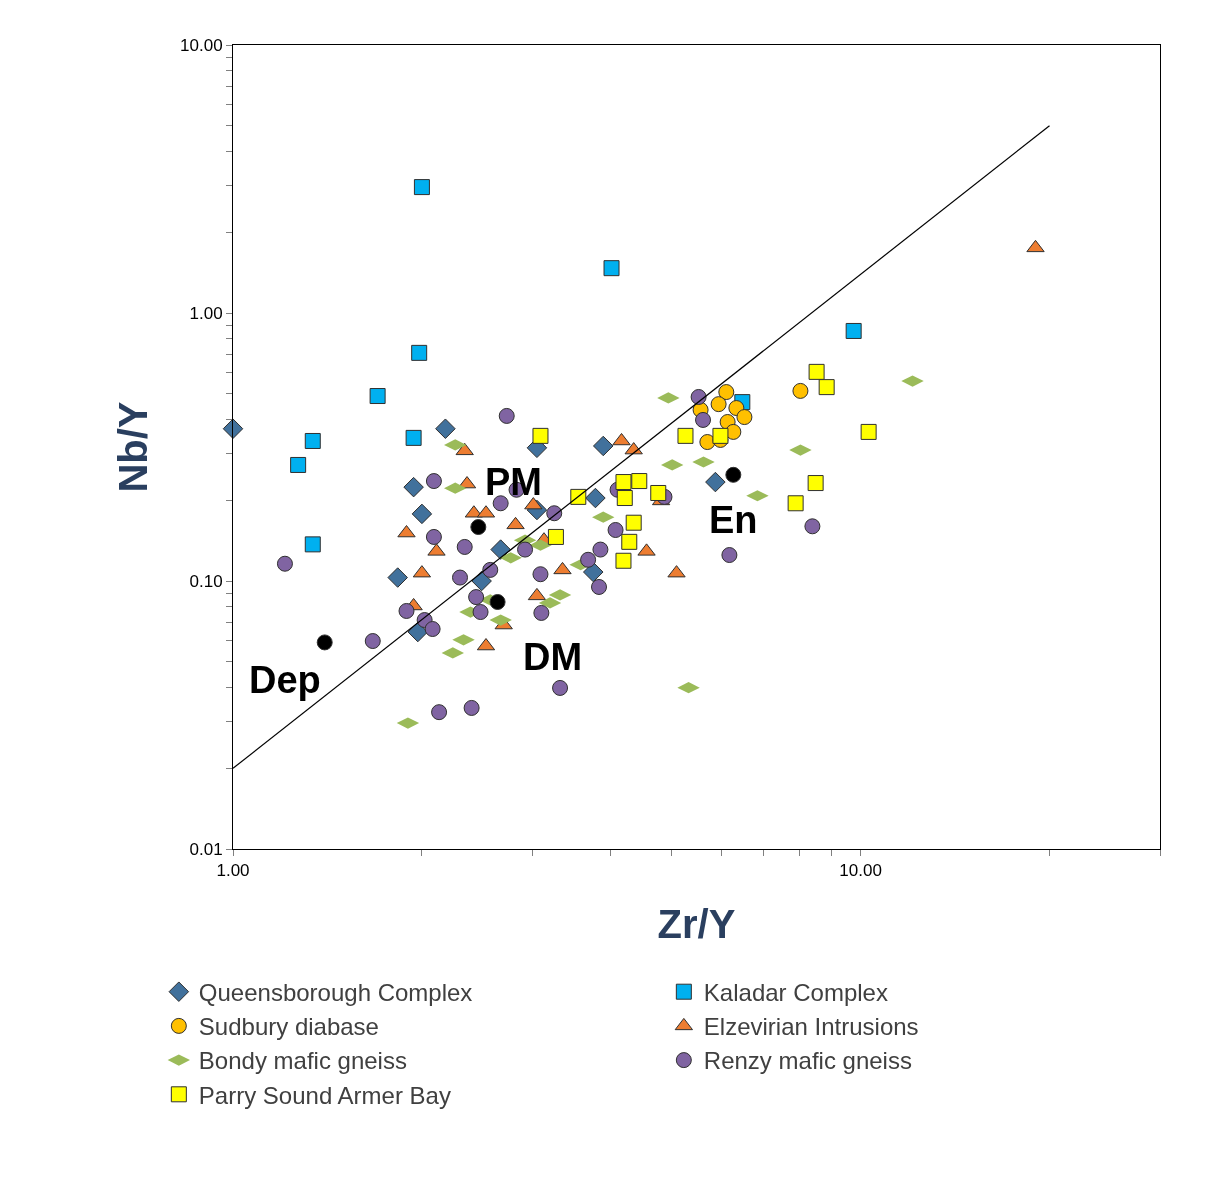 The width and height of the screenshot is (1231, 1189). What do you see at coordinates (795, 993) in the screenshot?
I see `legend-label: Kaladar Complex` at bounding box center [795, 993].